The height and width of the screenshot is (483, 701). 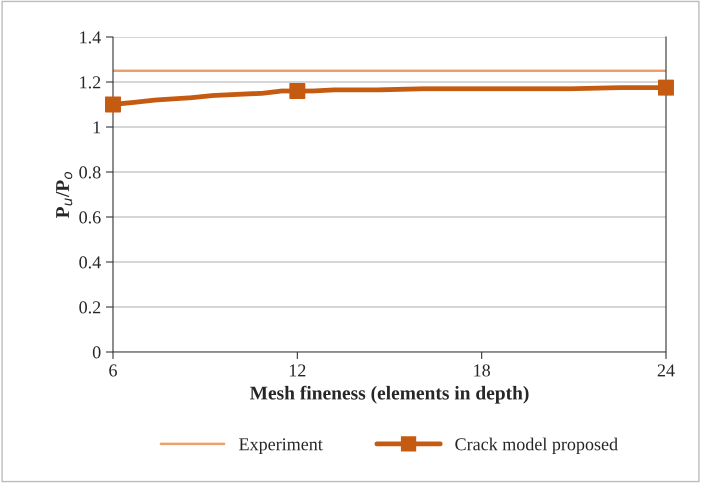 What do you see at coordinates (389, 395) in the screenshot?
I see `x-axis-title: Mesh fineness (elements in depth)` at bounding box center [389, 395].